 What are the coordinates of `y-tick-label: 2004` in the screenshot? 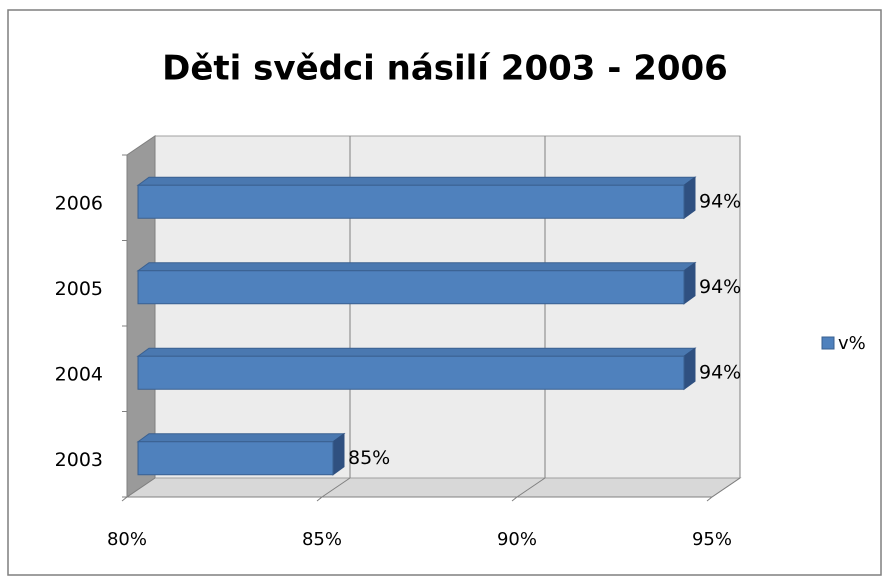 It's located at (79, 374).